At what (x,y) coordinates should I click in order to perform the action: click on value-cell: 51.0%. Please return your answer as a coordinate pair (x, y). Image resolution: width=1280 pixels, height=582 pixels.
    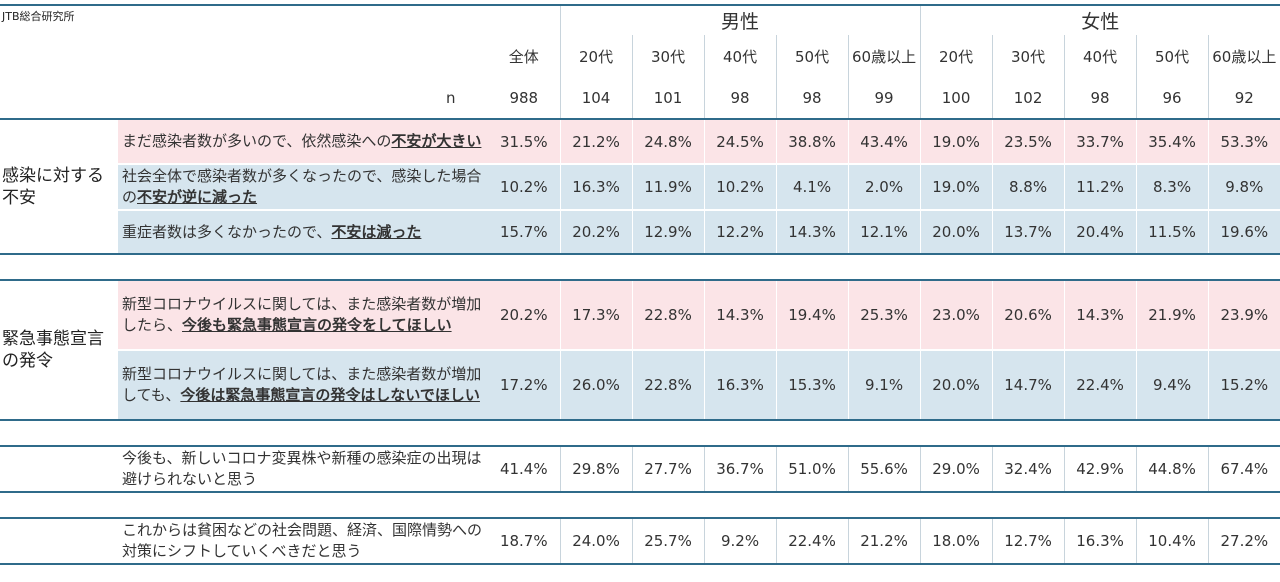
    Looking at the image, I should click on (812, 469).